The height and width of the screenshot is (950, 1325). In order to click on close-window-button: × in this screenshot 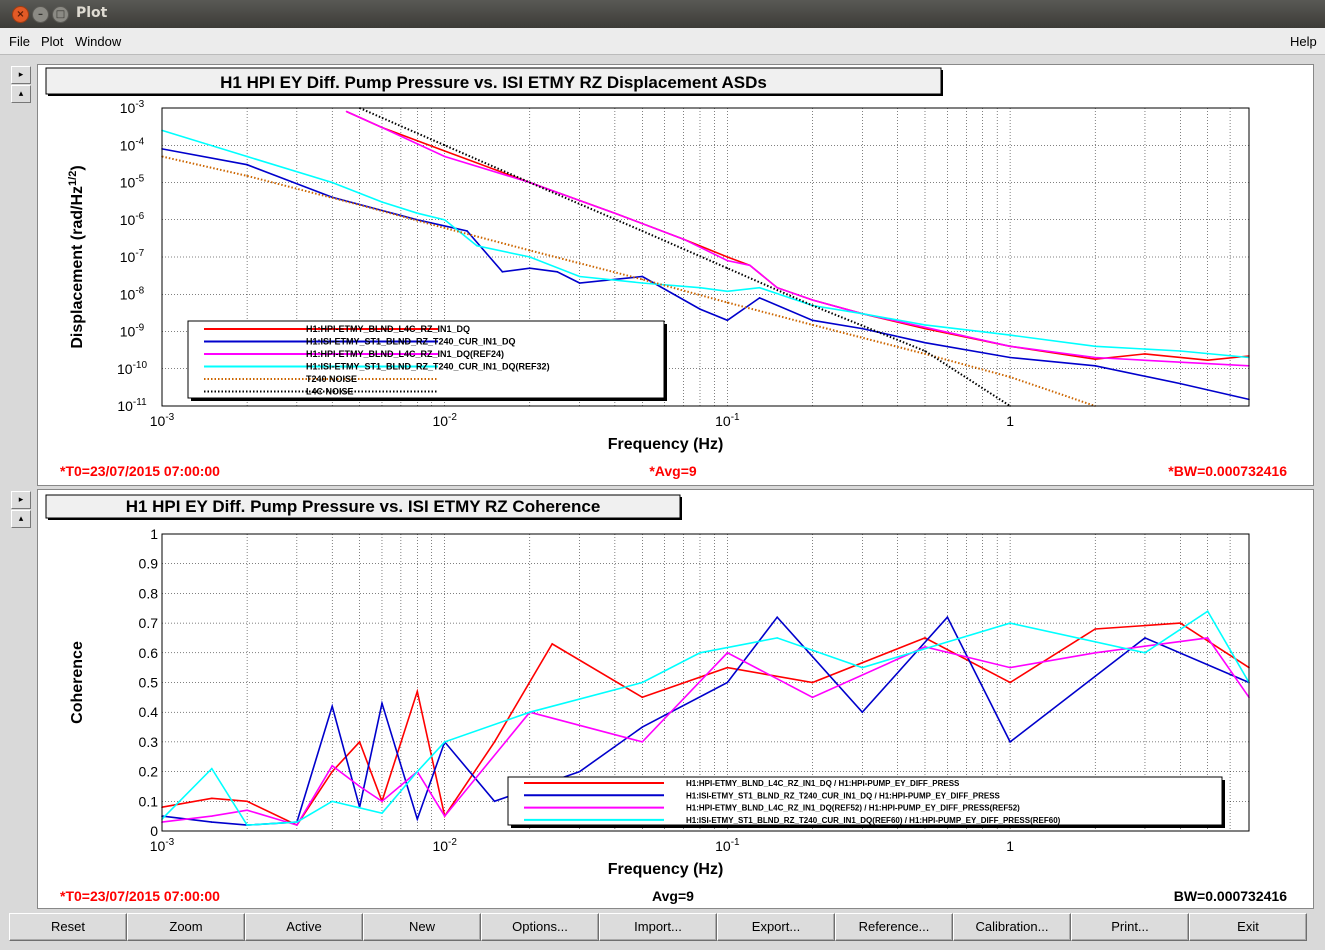, I will do `click(20, 14)`.